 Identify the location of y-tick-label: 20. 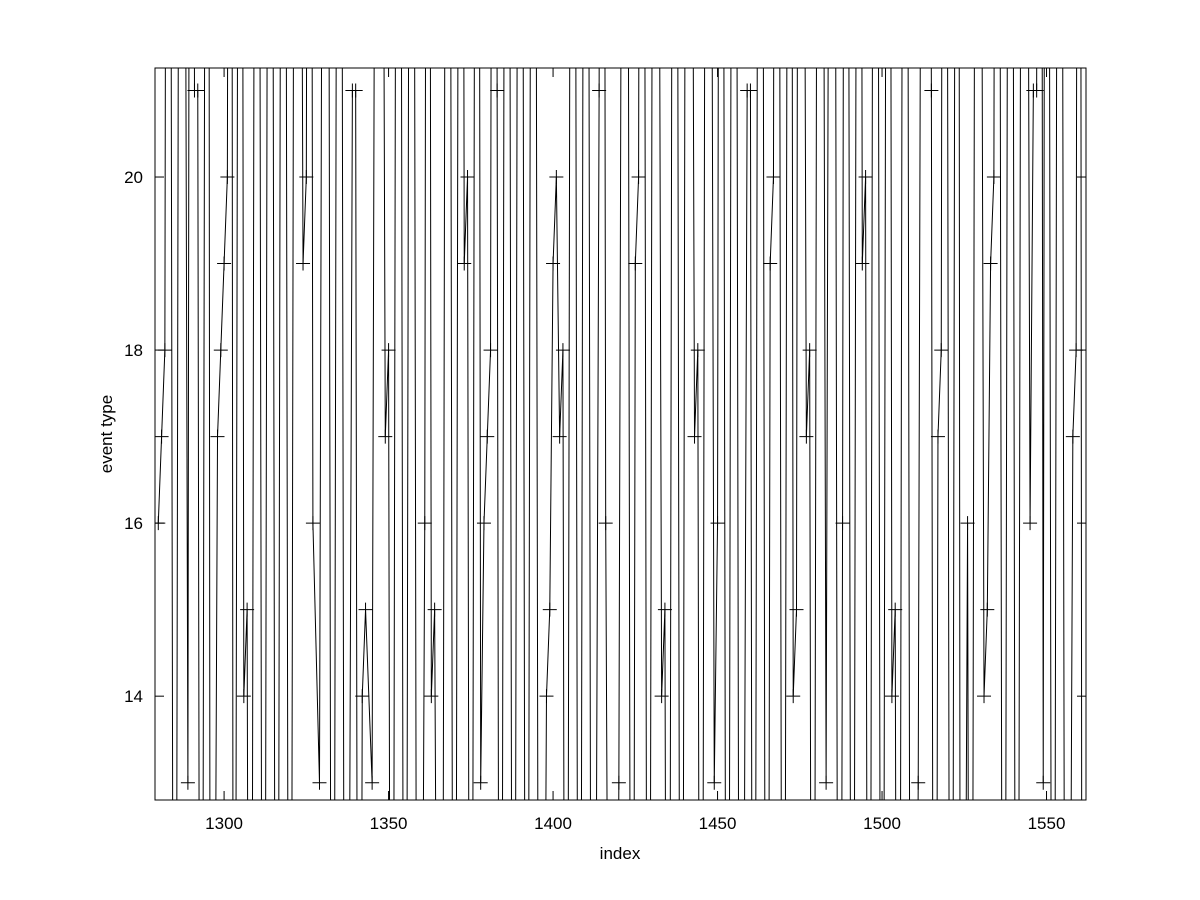
(133, 177).